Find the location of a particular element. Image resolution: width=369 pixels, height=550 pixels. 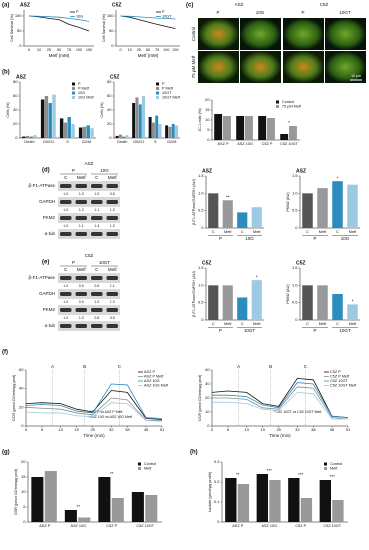

blot-group: 10GT is located at coordinates (105, 262).